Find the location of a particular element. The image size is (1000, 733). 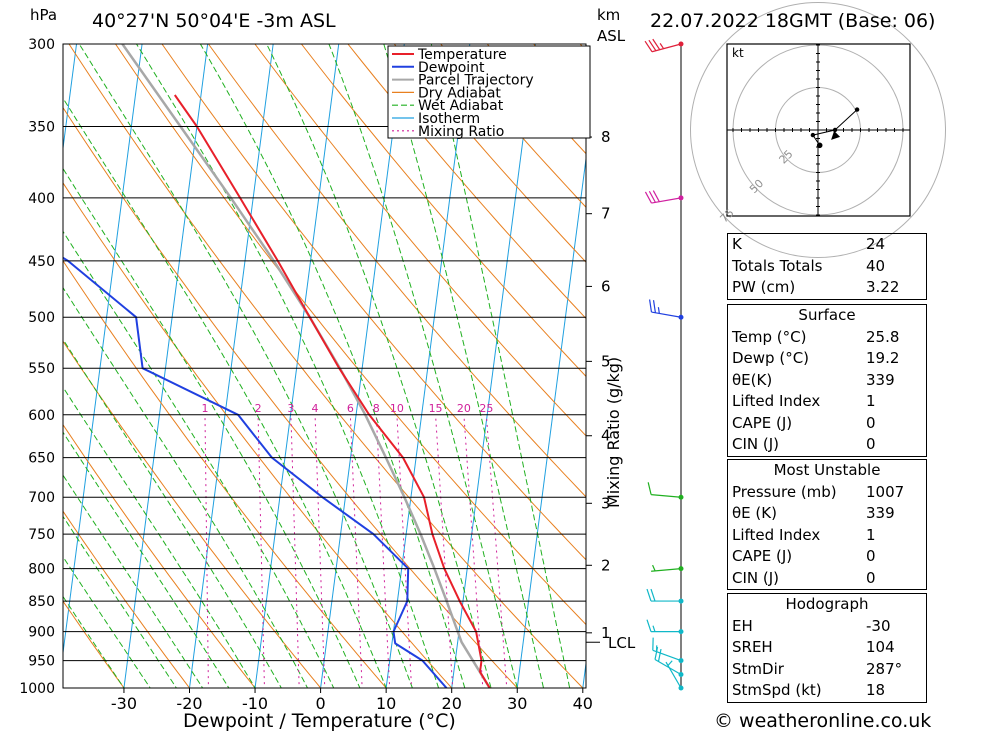

index-value: 25.8 is located at coordinates (883, 336).